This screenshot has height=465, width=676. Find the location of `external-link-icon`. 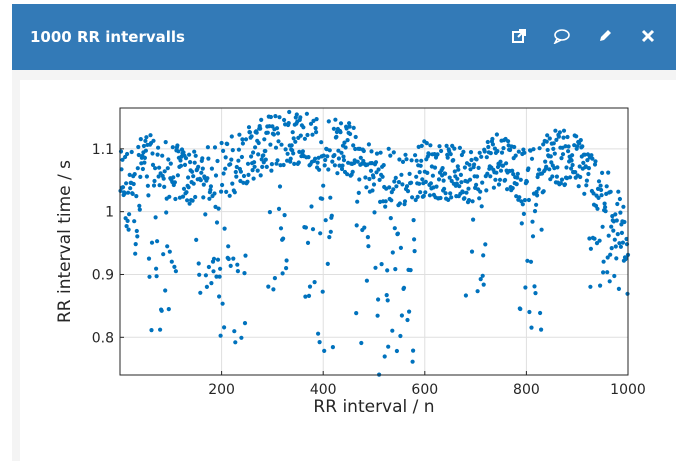

external-link-icon is located at coordinates (519, 36).